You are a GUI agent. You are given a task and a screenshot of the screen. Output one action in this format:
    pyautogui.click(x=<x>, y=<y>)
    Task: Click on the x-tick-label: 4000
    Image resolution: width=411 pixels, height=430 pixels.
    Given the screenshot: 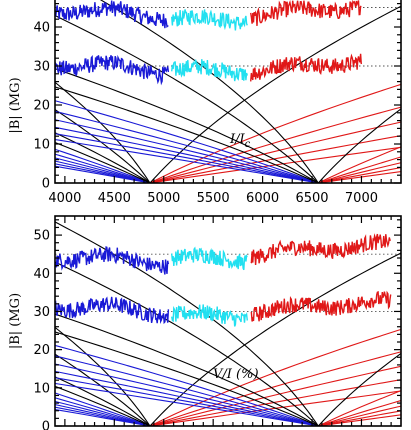 What is the action you would take?
    pyautogui.click(x=64, y=198)
    